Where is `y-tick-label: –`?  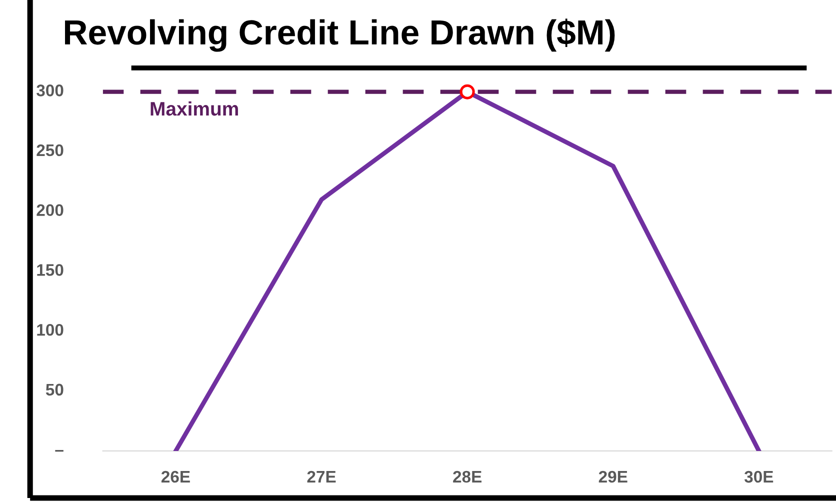
y-tick-label: – is located at coordinates (59, 451).